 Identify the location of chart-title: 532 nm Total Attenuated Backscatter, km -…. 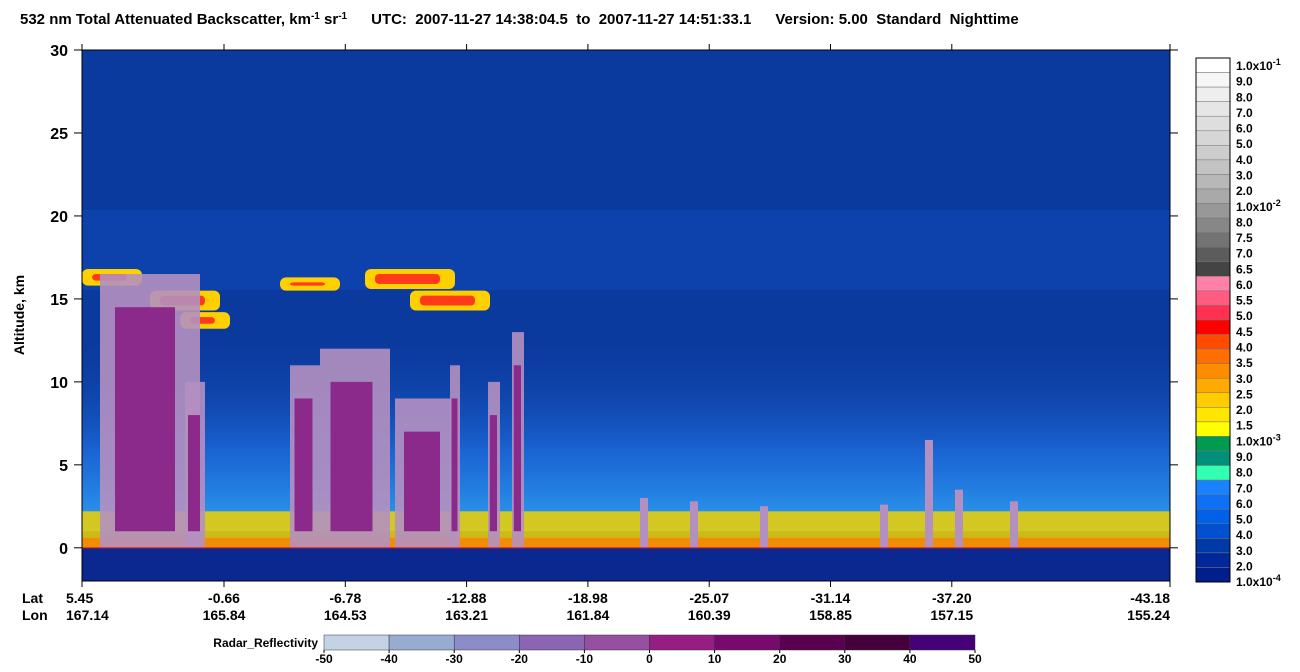
(519, 20).